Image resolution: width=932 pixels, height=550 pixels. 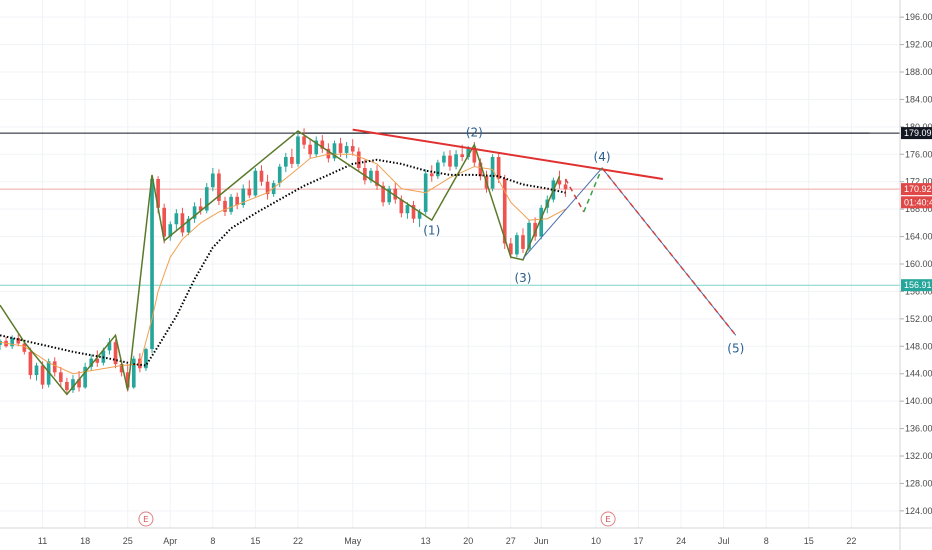 What do you see at coordinates (447, 541) in the screenshot?
I see `x-axis: 11 18 25 Apr 8 15 22 May 13 20 27 Jun 10 17 24 Jul 8 15 22` at bounding box center [447, 541].